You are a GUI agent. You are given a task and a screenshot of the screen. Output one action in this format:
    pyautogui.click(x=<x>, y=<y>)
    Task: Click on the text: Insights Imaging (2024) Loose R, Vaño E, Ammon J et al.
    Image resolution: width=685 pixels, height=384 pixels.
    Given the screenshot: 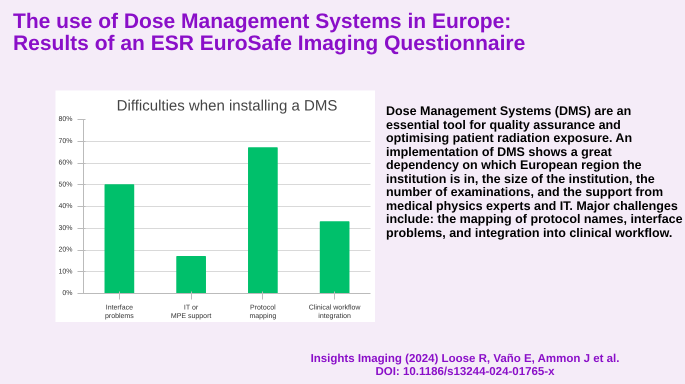 What is the action you would take?
    pyautogui.click(x=465, y=359)
    